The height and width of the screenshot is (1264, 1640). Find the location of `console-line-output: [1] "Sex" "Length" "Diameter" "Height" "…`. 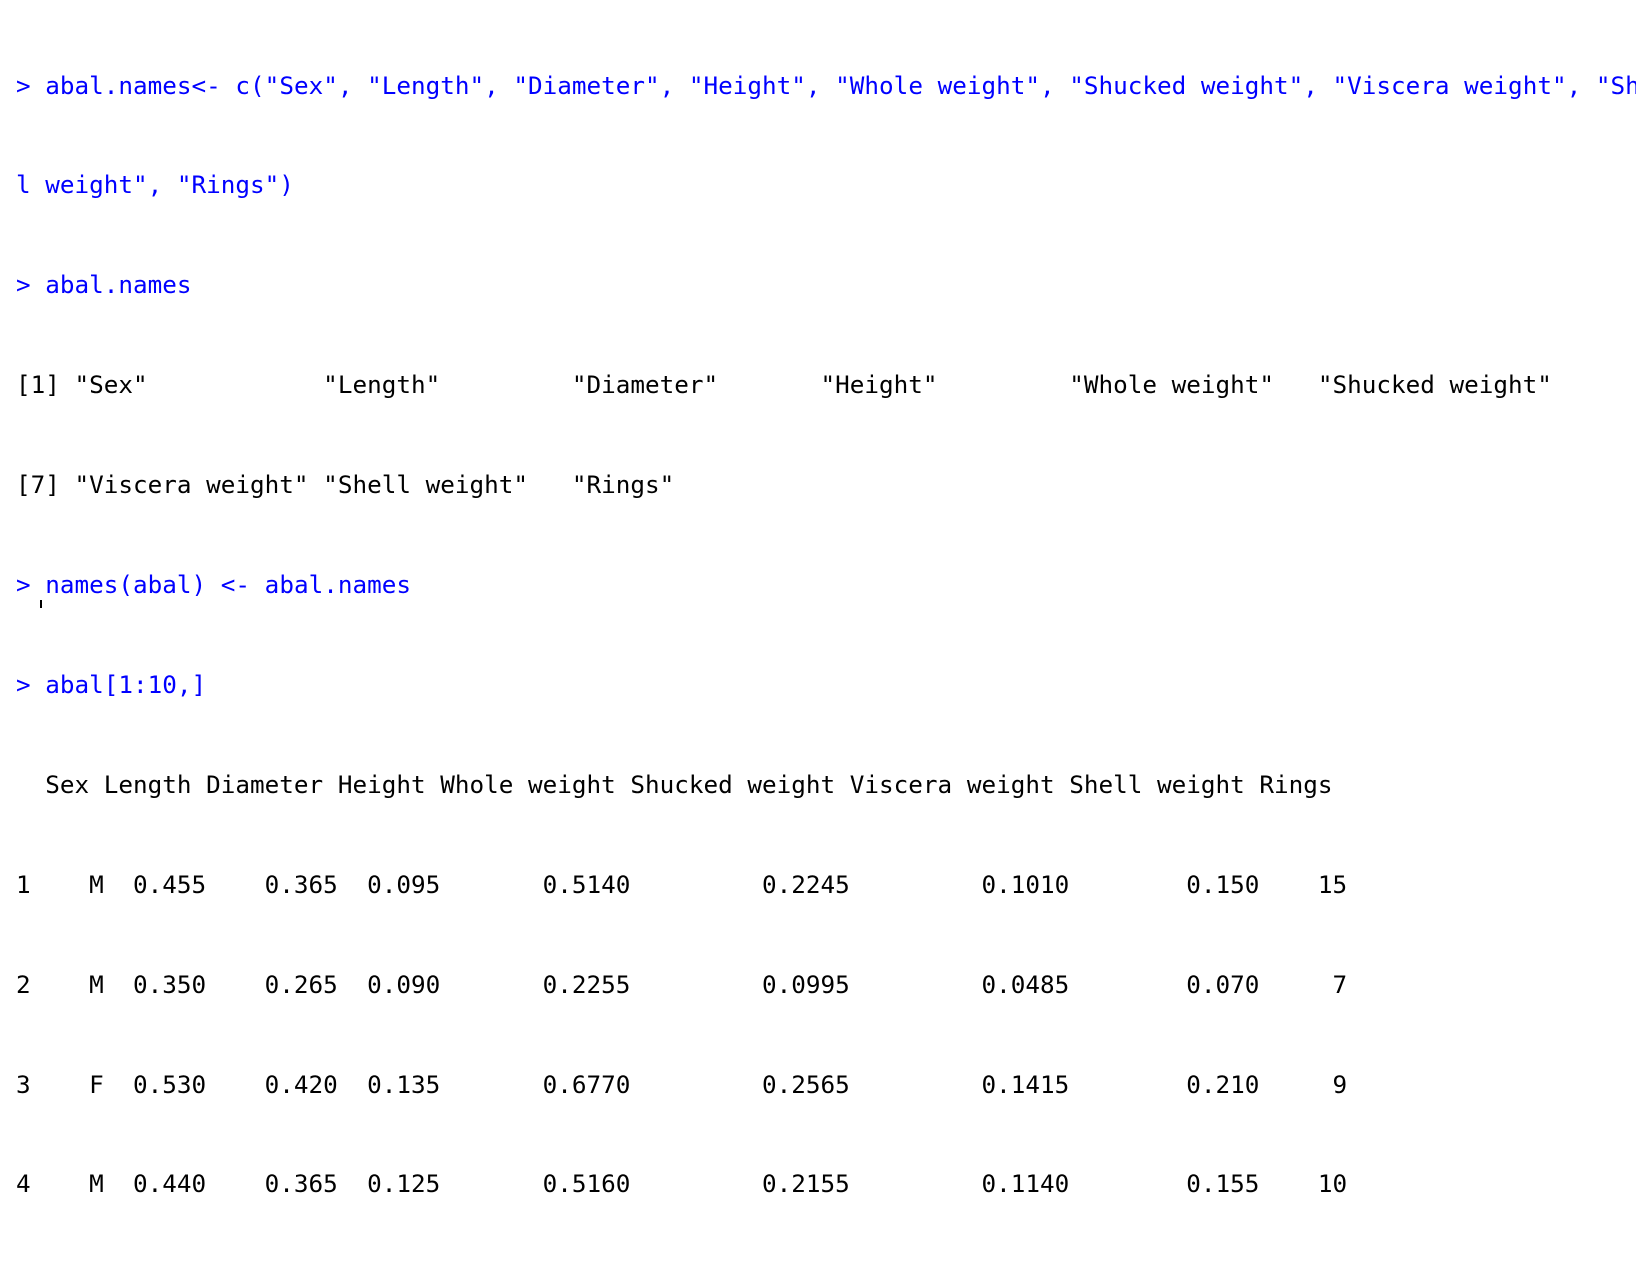

console-line-output: [1] "Sex" "Length" "Diameter" "Height" "… is located at coordinates (784, 385).